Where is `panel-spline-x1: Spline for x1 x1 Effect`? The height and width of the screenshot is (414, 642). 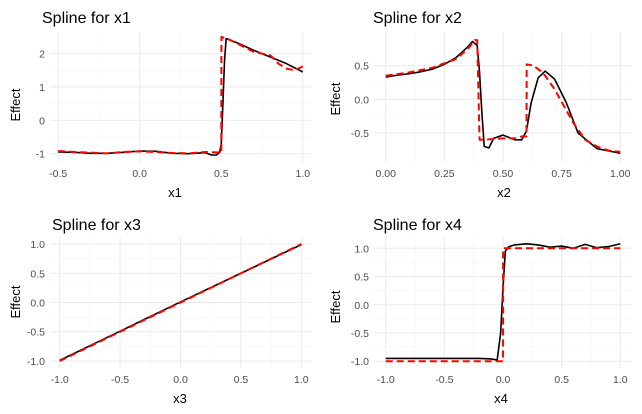 panel-spline-x1: Spline for x1 x1 Effect is located at coordinates (95, 105).